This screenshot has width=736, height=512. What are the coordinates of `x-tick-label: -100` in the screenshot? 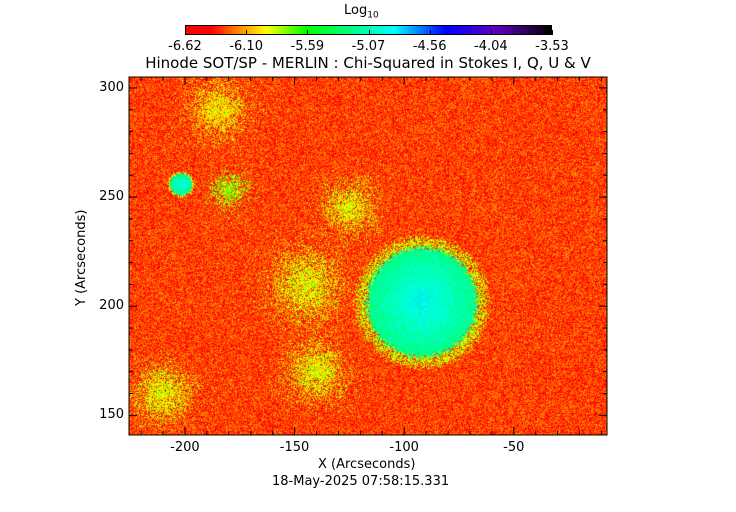 It's located at (404, 447).